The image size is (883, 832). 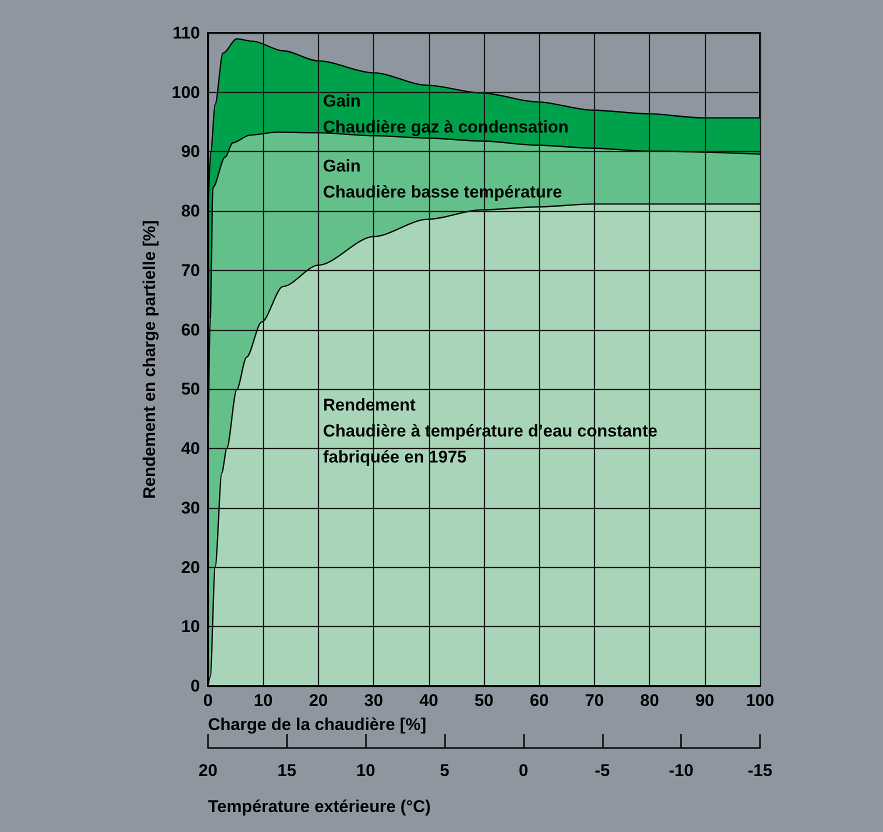 I want to click on x2-tick-label: 10, so click(x=366, y=770).